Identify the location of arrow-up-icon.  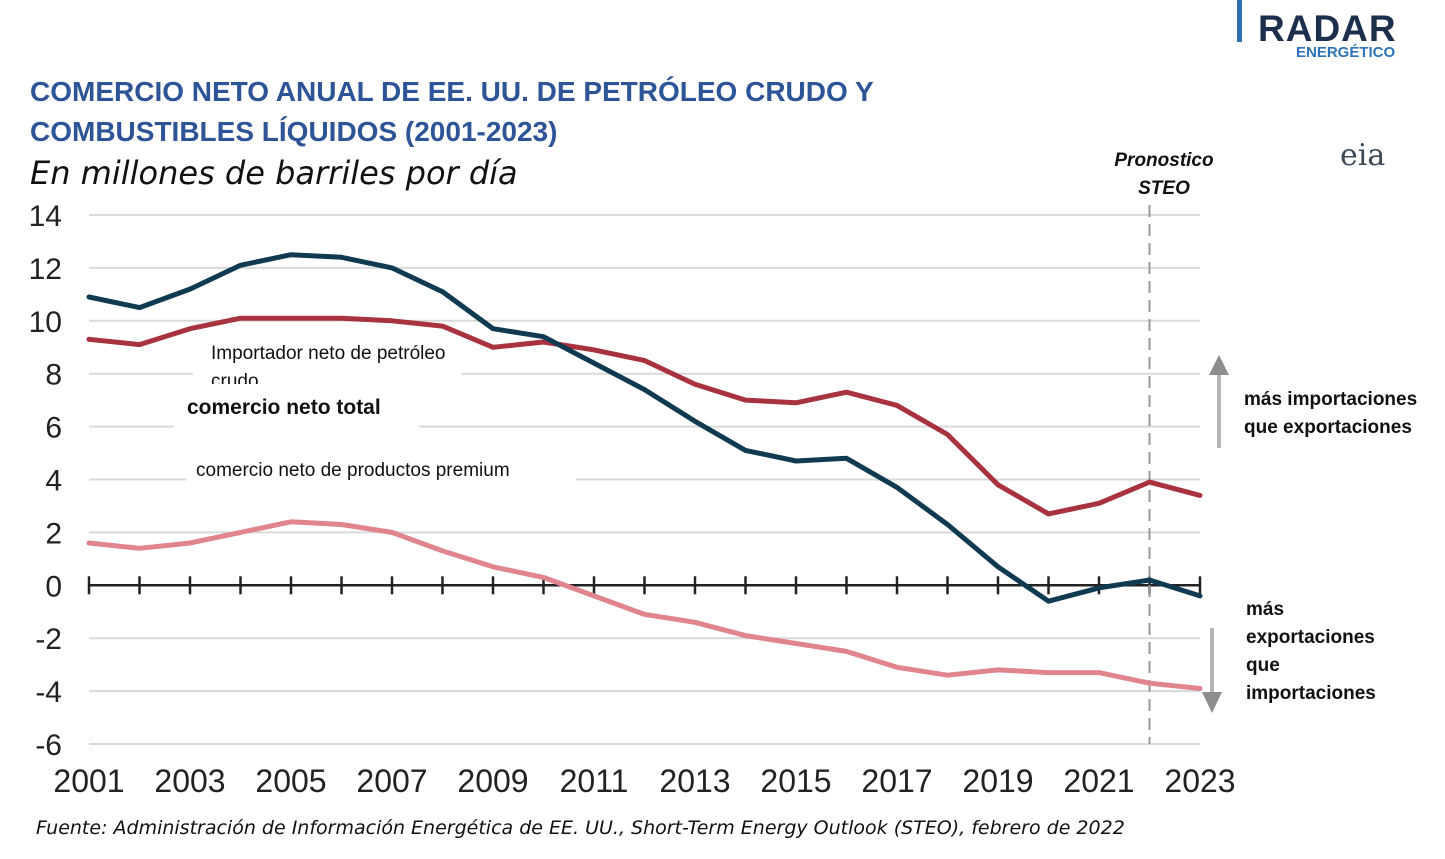
(1219, 365).